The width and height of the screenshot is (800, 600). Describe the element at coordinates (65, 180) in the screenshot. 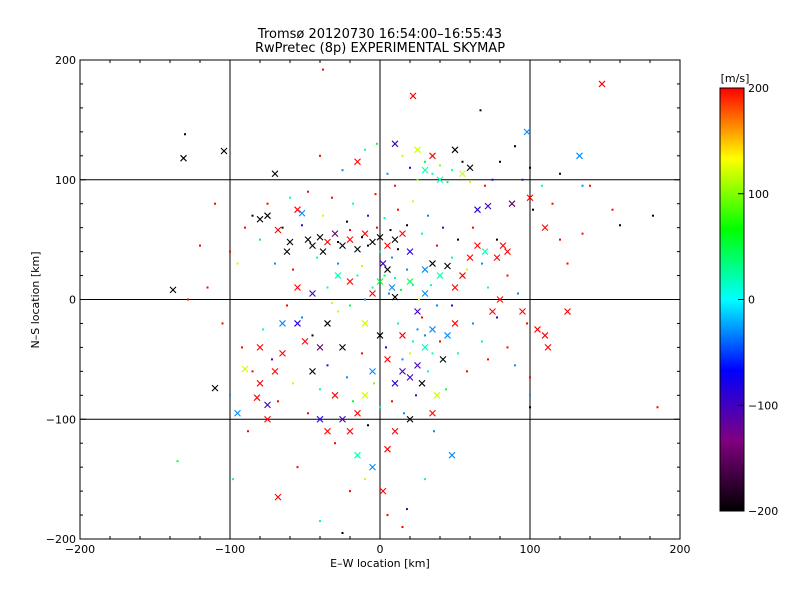

I see `y-tick-label: 100` at that location.